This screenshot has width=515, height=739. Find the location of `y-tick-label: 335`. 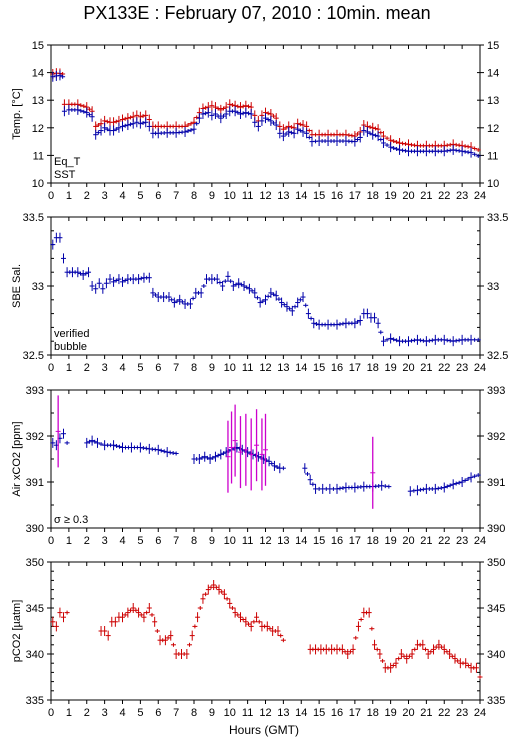

y-tick-label: 335 is located at coordinates (496, 701).